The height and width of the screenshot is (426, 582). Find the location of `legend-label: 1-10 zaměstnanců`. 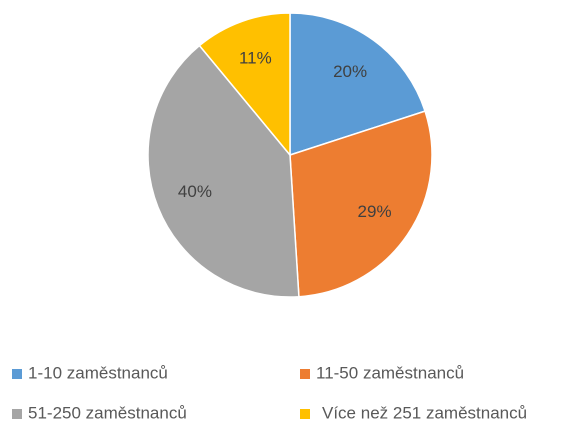

legend-label: 1-10 zaměstnanců is located at coordinates (98, 372).